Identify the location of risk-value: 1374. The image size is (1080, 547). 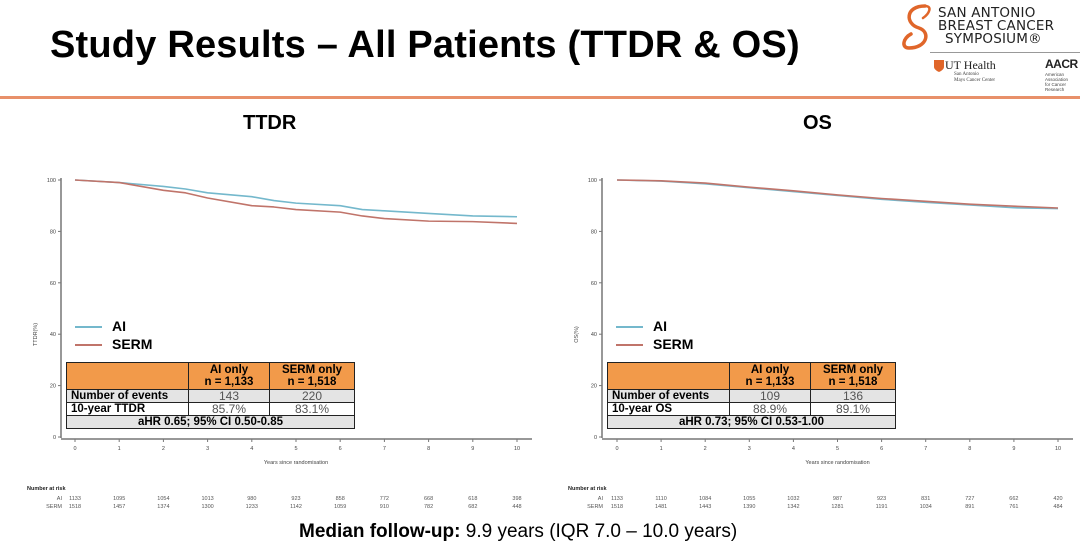
(163, 507).